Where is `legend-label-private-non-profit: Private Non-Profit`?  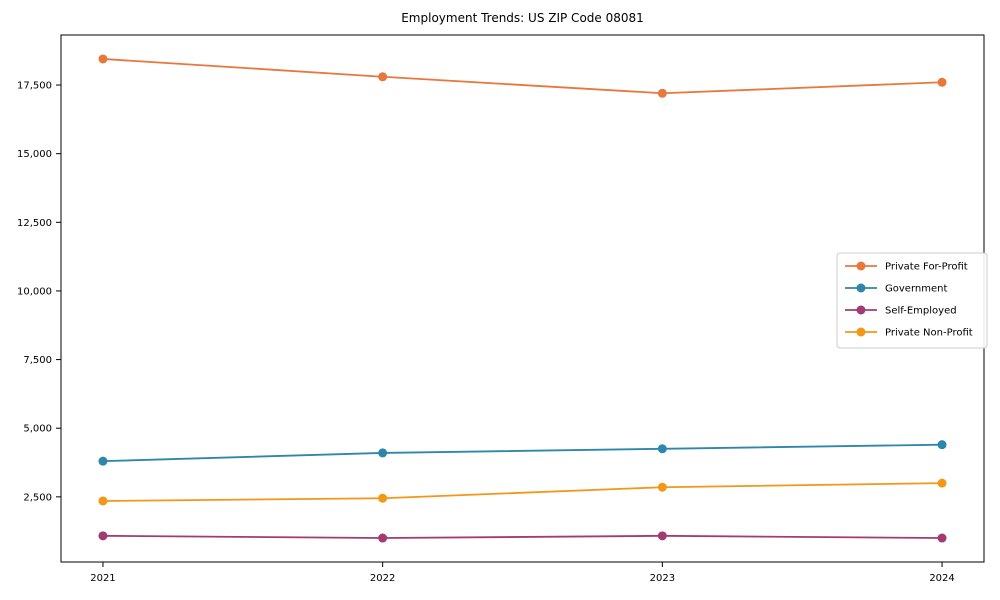 legend-label-private-non-profit: Private Non-Profit is located at coordinates (929, 333).